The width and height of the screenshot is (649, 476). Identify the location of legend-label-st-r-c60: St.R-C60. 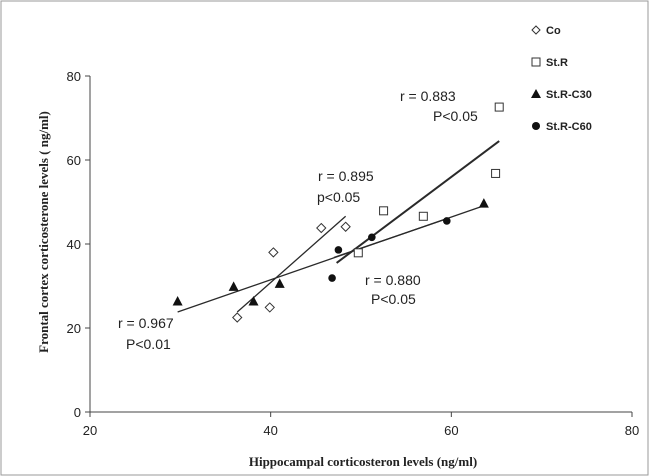
(569, 127).